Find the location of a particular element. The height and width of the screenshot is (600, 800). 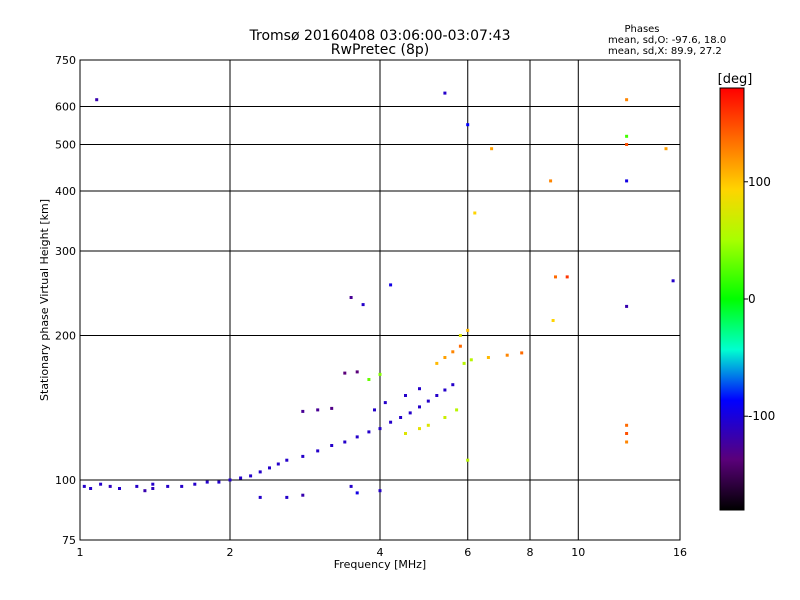

y-axis-label: Stationary phase Virtual Height [km] is located at coordinates (44, 300).